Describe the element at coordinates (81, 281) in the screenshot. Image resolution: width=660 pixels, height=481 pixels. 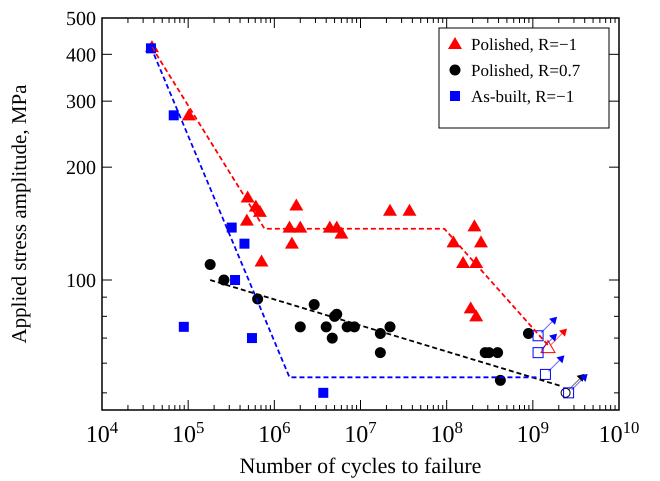
I see `y-tick-label: 100` at that location.